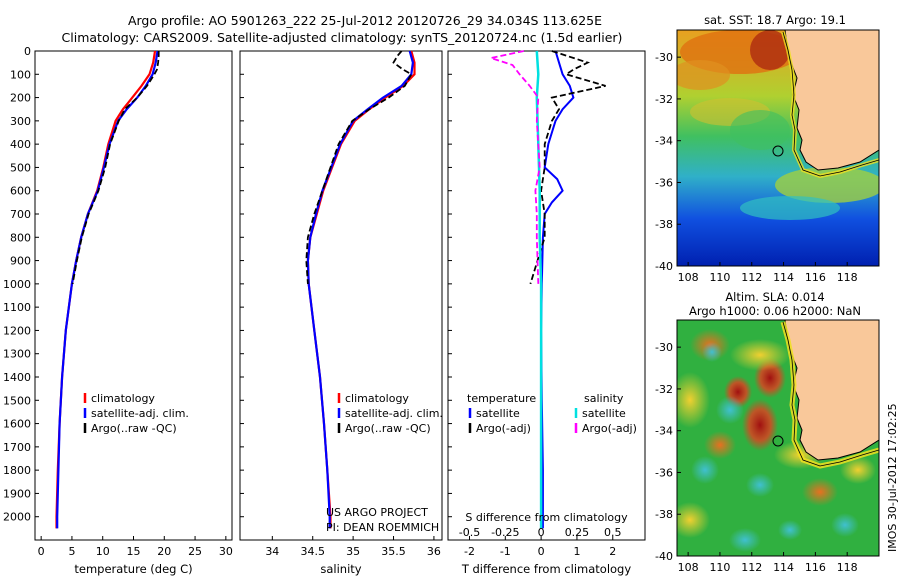 Image resolution: width=900 pixels, height=580 pixels. What do you see at coordinates (20, 261) in the screenshot?
I see `y-tick-label: 900` at bounding box center [20, 261].